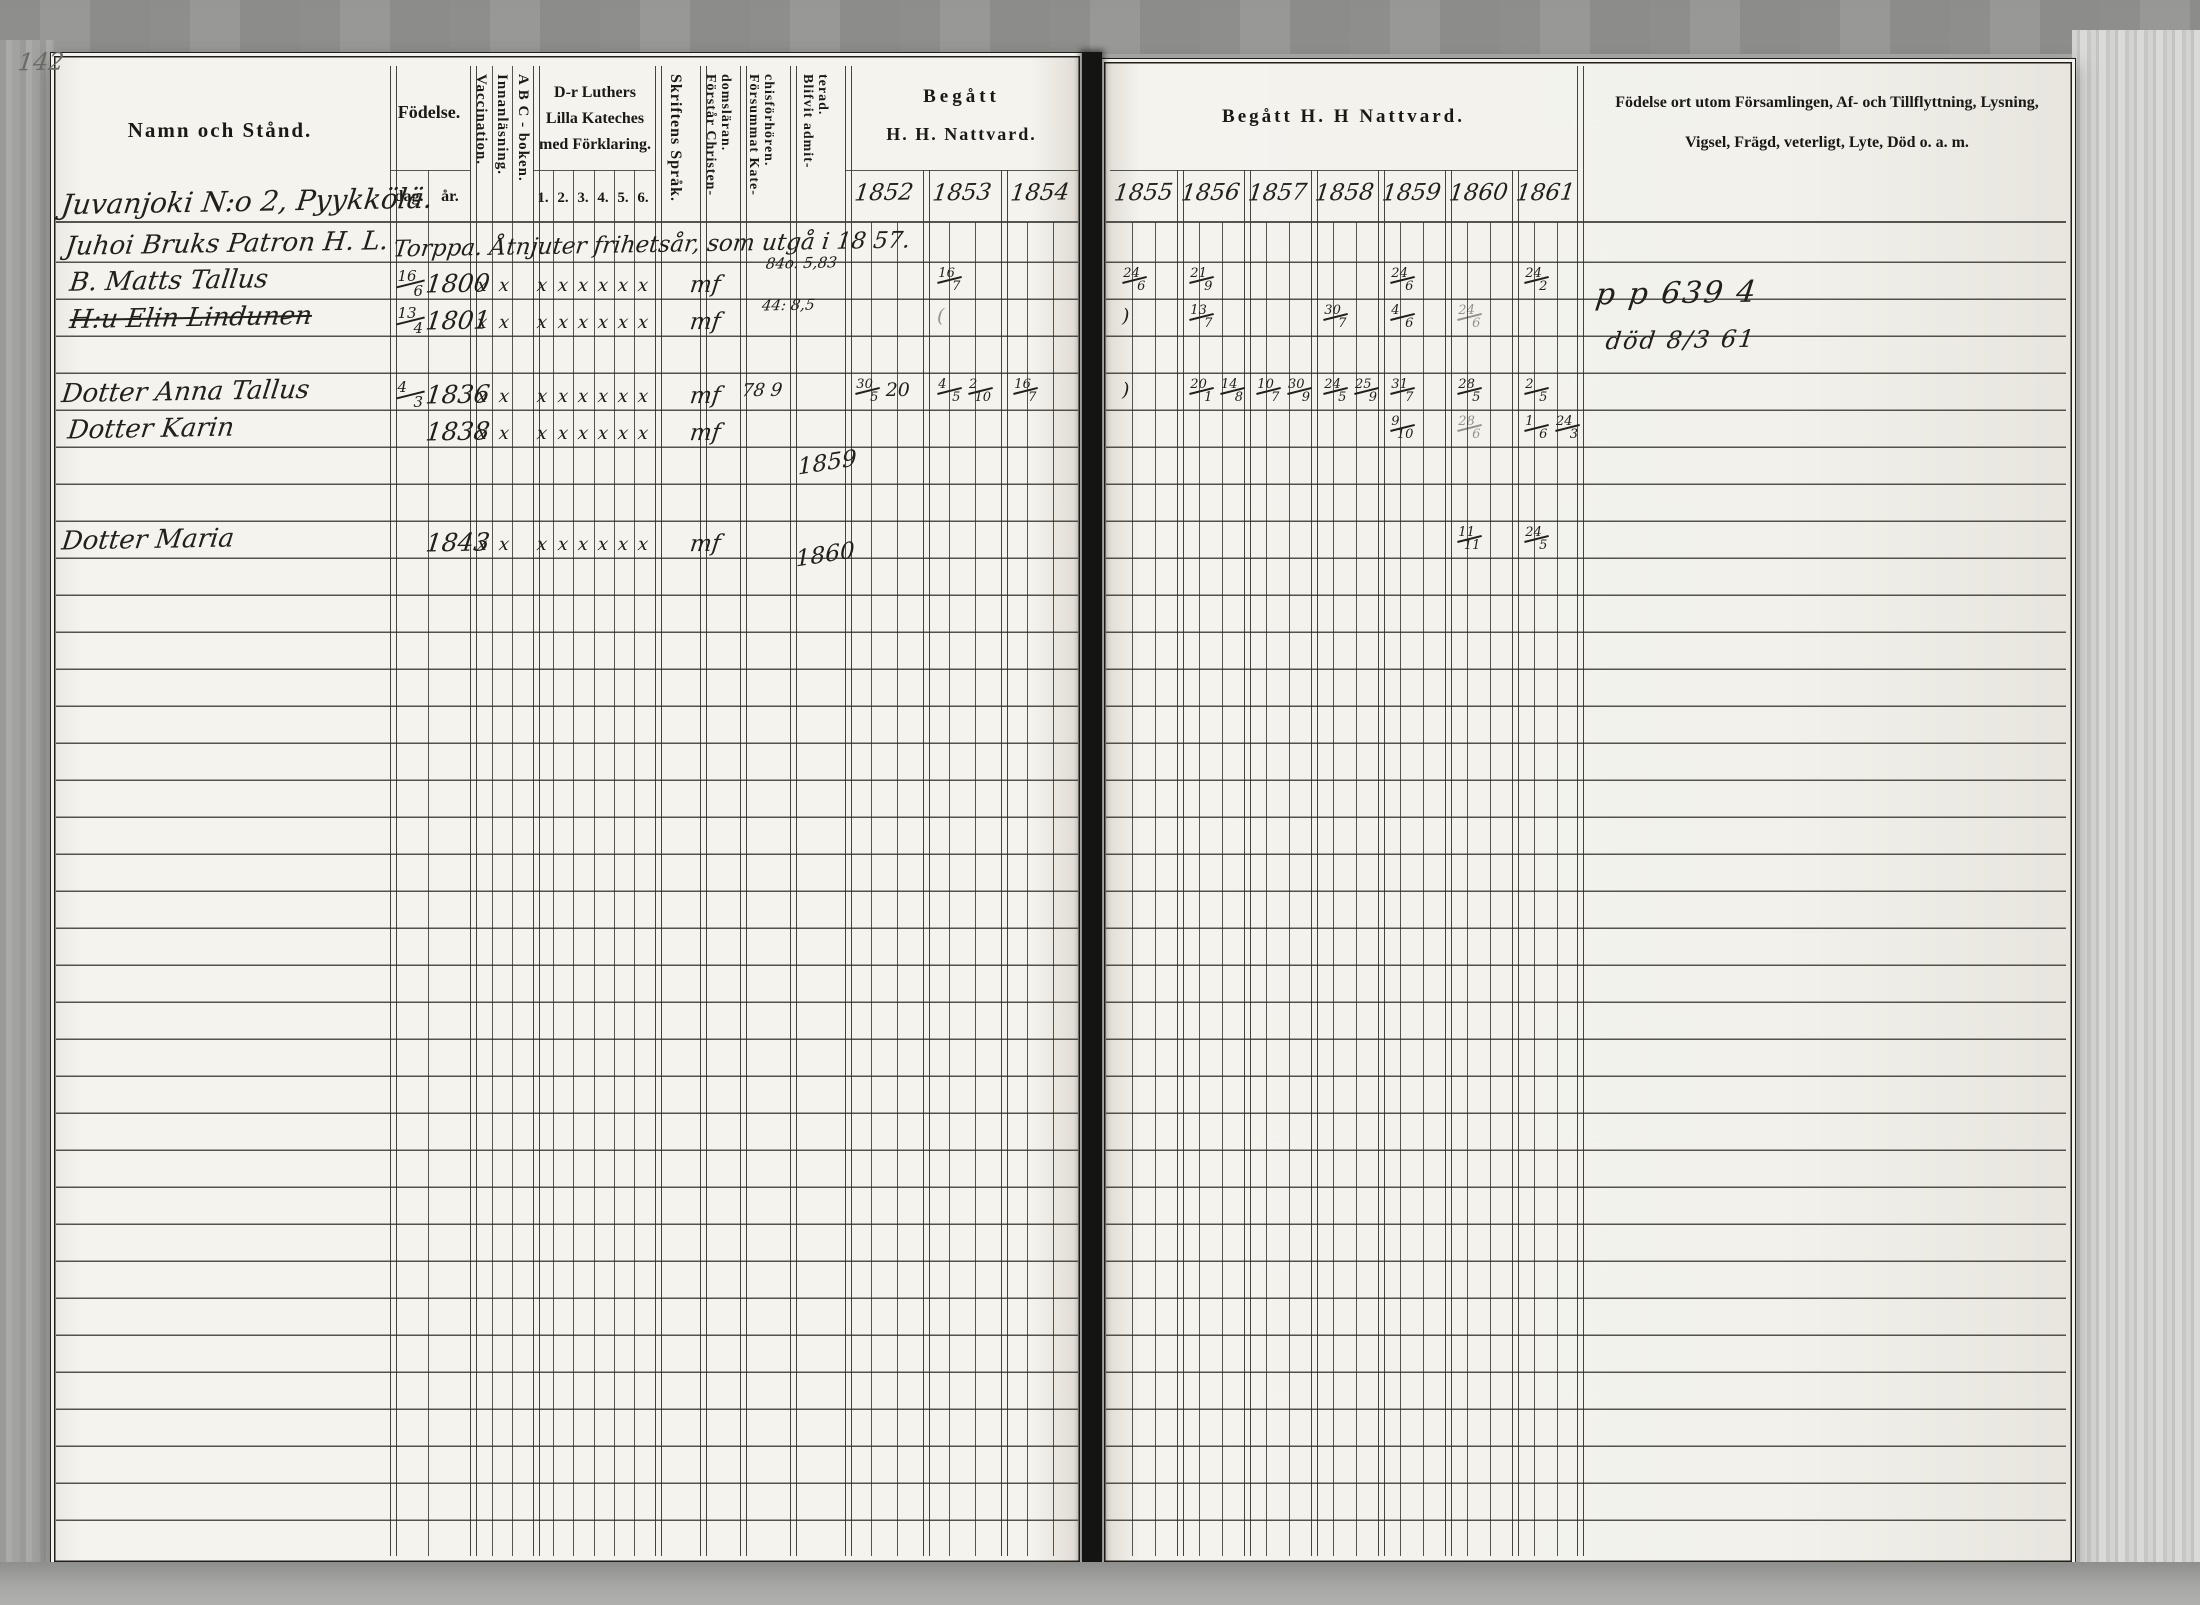 This screenshot has width=2200, height=1605. What do you see at coordinates (190, 318) in the screenshot?
I see `record-name: H:u Elin Lindunen` at bounding box center [190, 318].